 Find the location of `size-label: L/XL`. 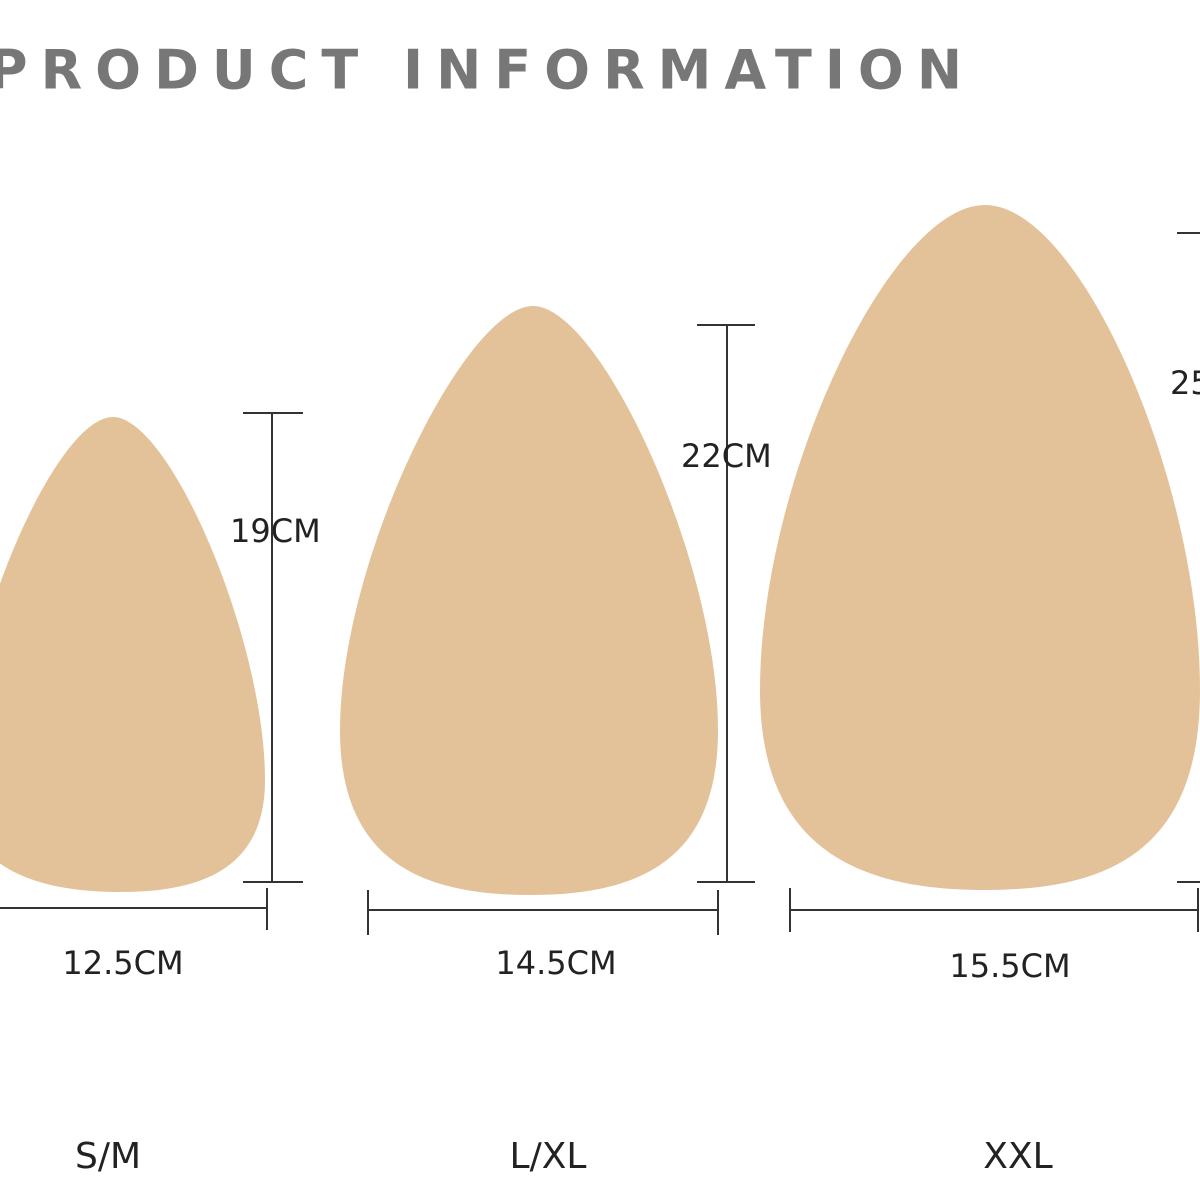

size-label: L/XL is located at coordinates (548, 1156).